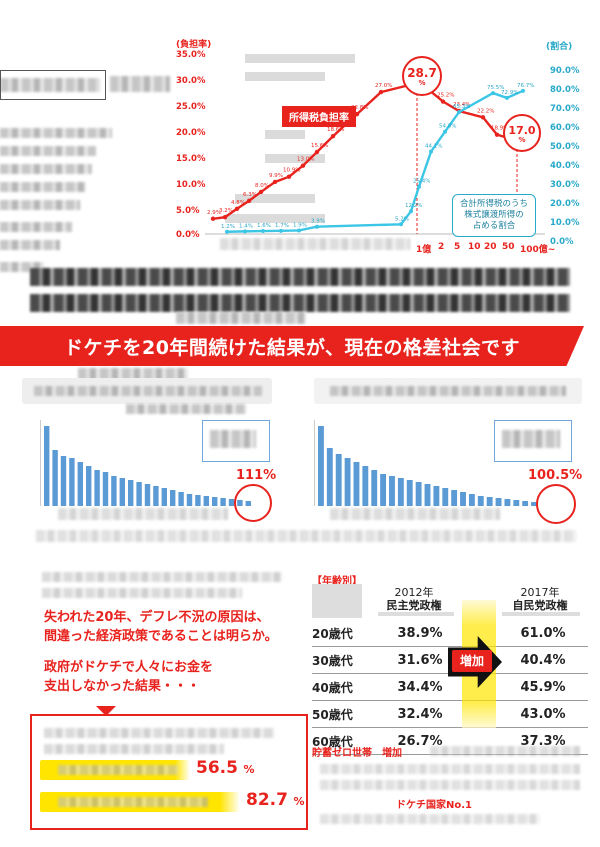 The image size is (600, 847). I want to click on age-section-label: 【年齢別】, so click(337, 581).